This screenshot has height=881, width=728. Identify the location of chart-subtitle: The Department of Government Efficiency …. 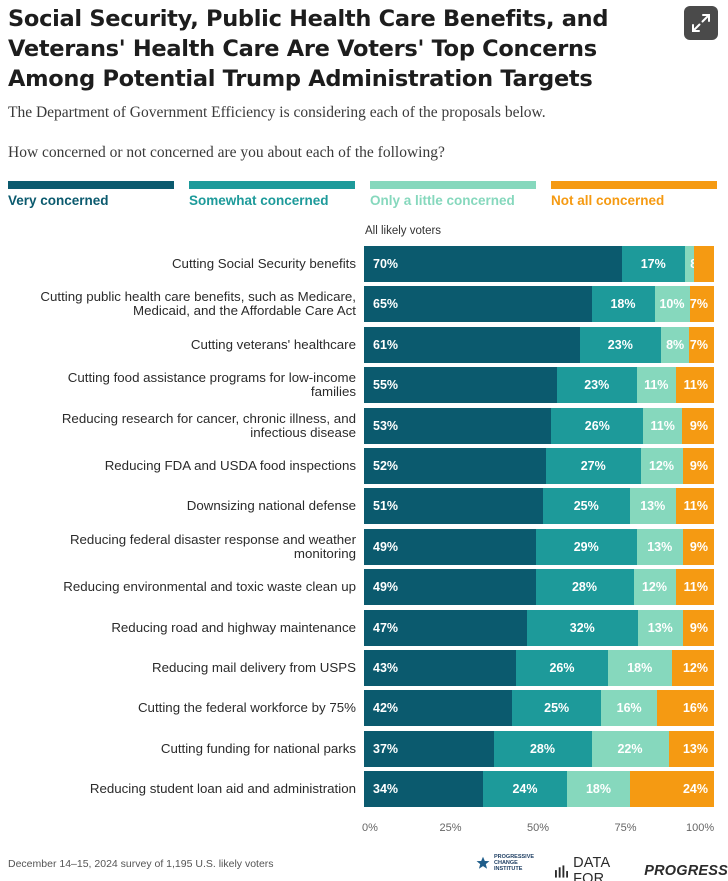
(277, 112).